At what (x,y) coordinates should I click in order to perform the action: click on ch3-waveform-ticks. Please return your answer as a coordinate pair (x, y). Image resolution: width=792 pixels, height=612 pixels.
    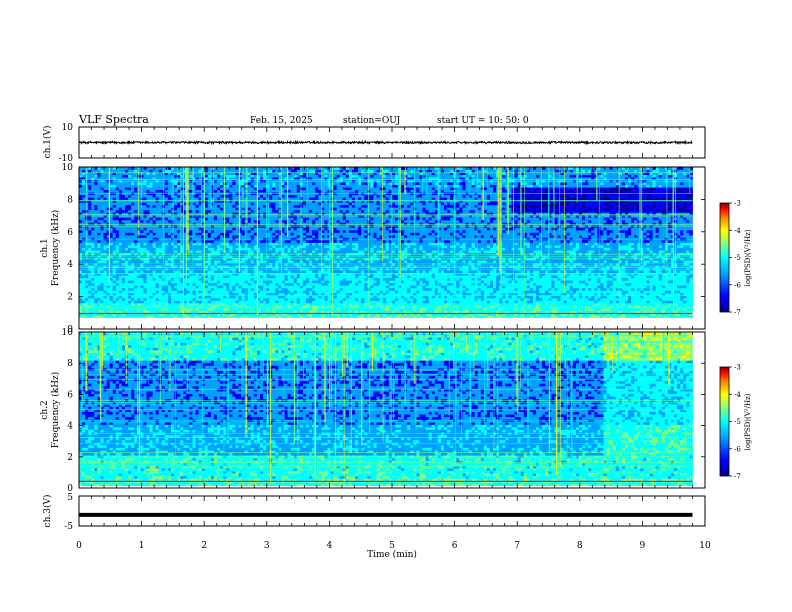
    Looking at the image, I should click on (392, 511).